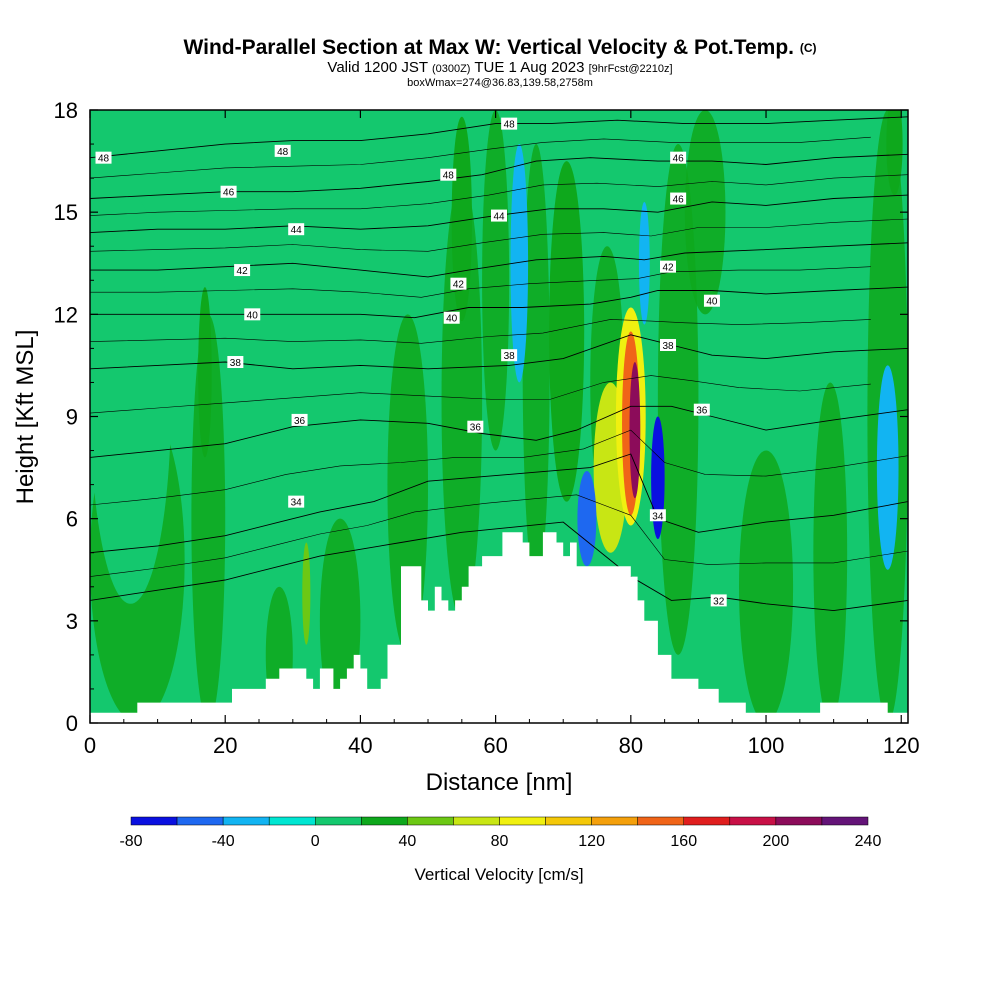 This screenshot has width=1000, height=1000. I want to click on x-tick-label: 120, so click(901, 745).